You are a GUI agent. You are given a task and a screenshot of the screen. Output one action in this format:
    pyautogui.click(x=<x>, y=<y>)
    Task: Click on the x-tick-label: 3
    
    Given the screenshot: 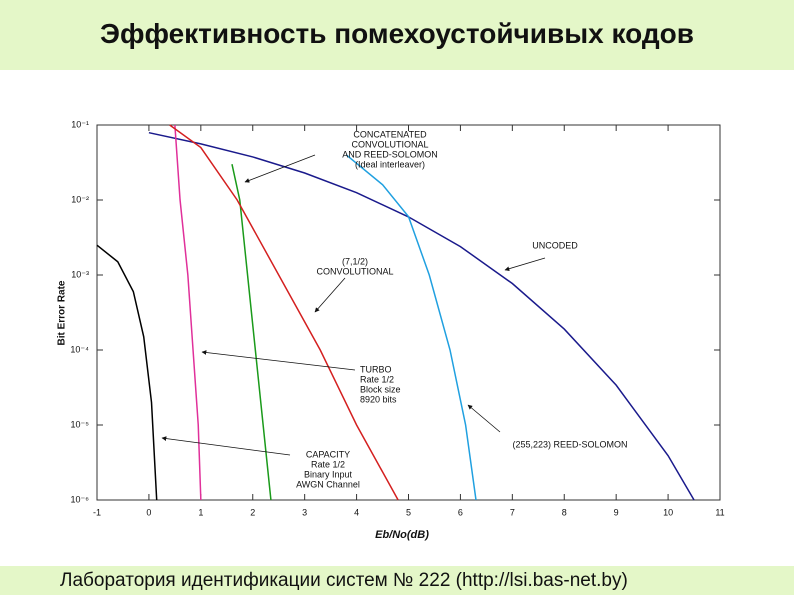 What is the action you would take?
    pyautogui.click(x=304, y=512)
    